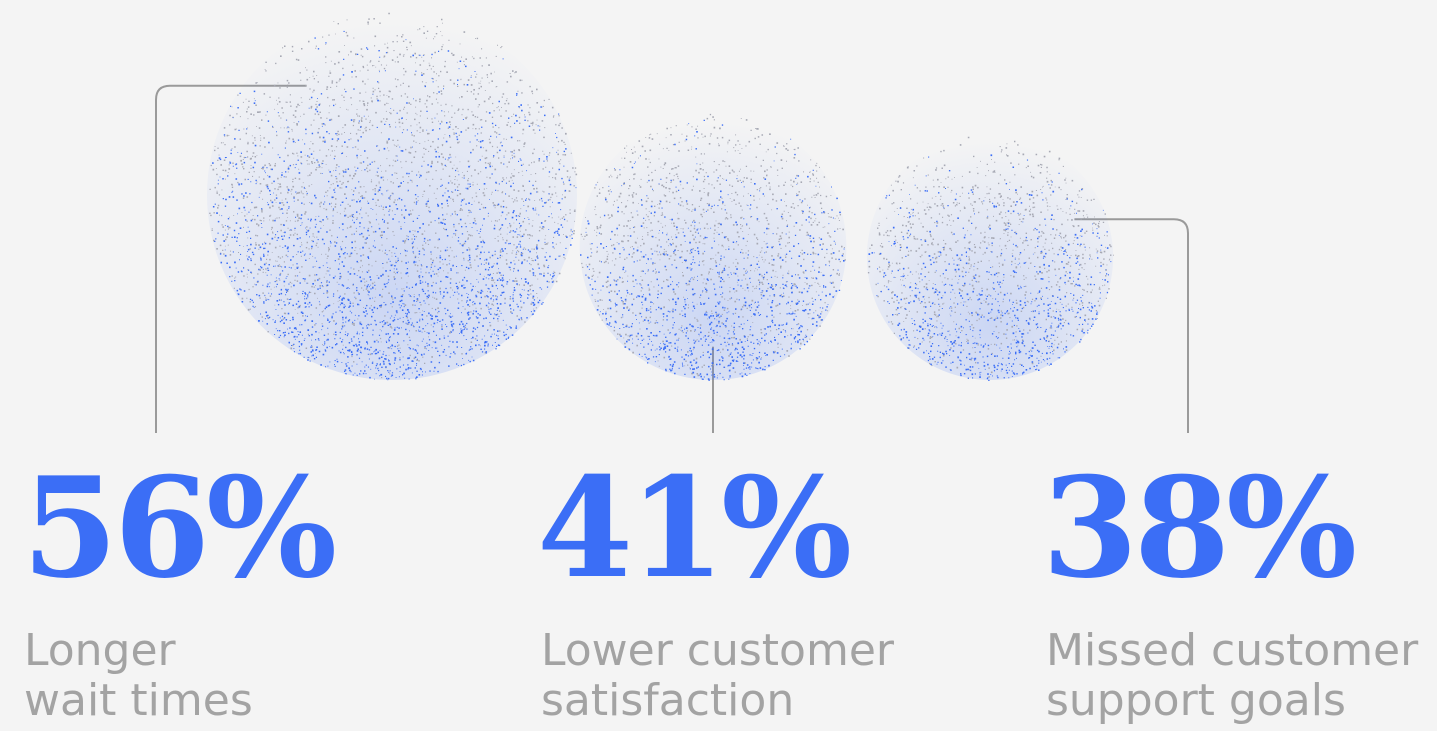  Describe the element at coordinates (1199, 527) in the screenshot. I see `stat-value-2: 38%` at that location.